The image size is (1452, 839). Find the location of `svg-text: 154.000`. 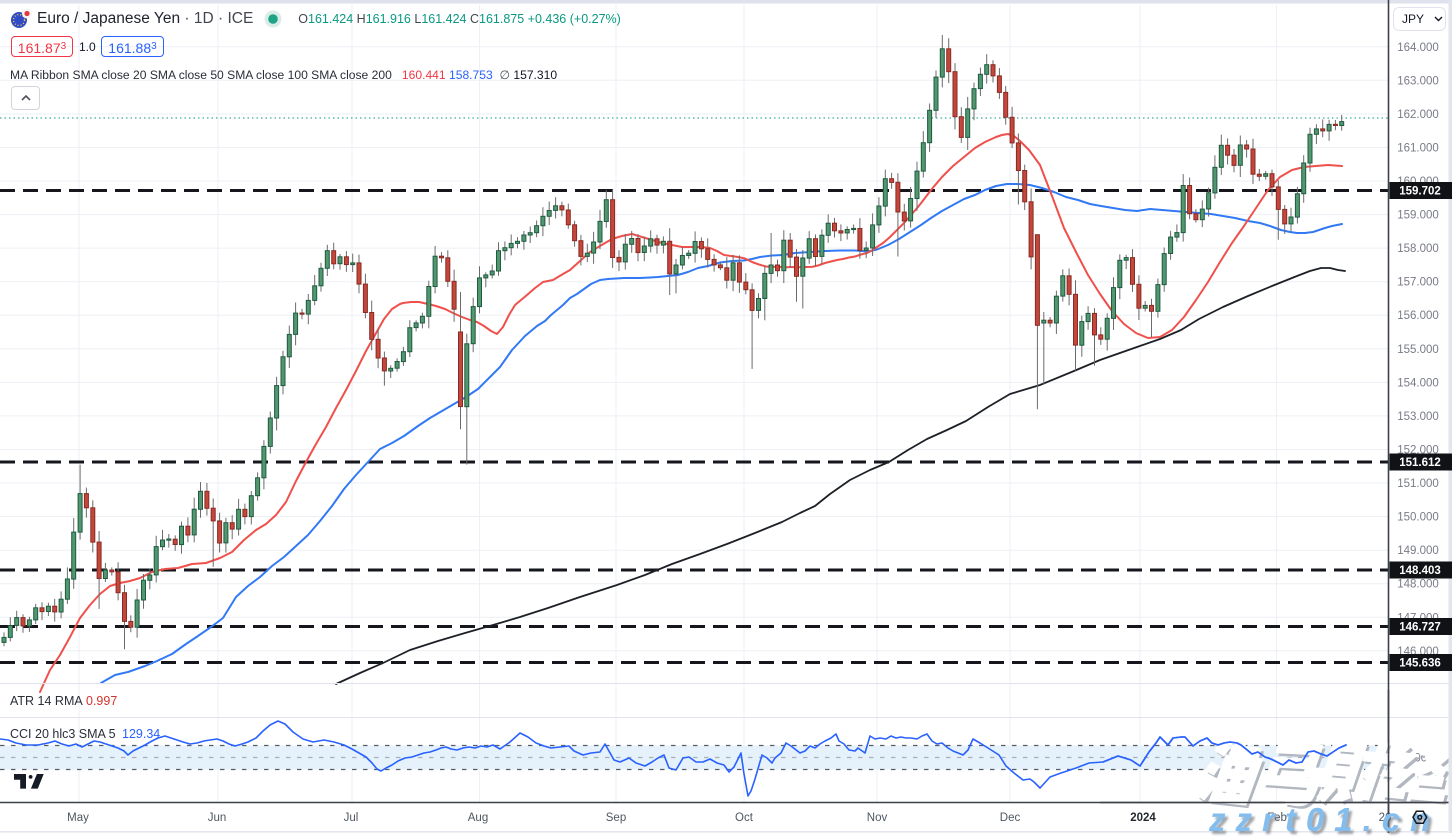

svg-text: 154.000 is located at coordinates (1418, 383).